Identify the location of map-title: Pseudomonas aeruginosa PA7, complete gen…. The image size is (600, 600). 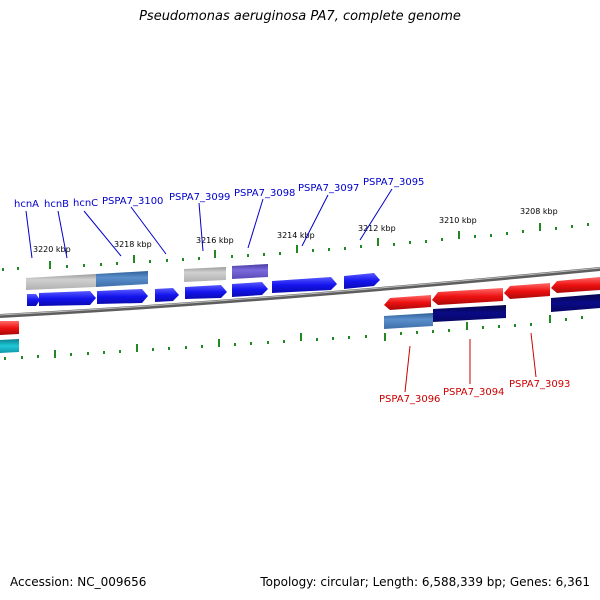
(300, 16).